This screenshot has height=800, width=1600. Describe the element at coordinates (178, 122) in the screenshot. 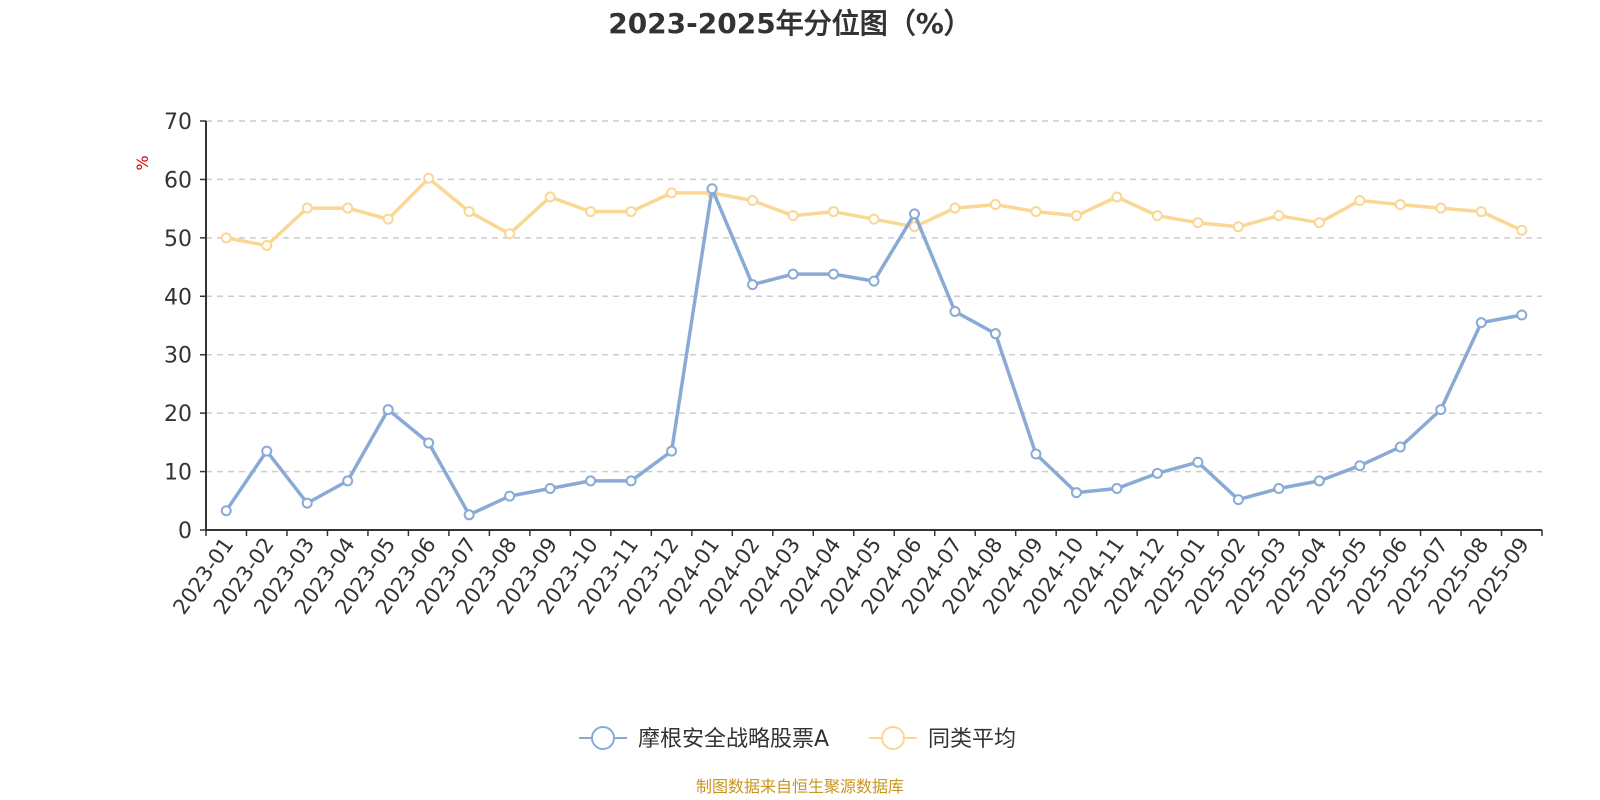

I see `y-tick-label-70: 70` at that location.